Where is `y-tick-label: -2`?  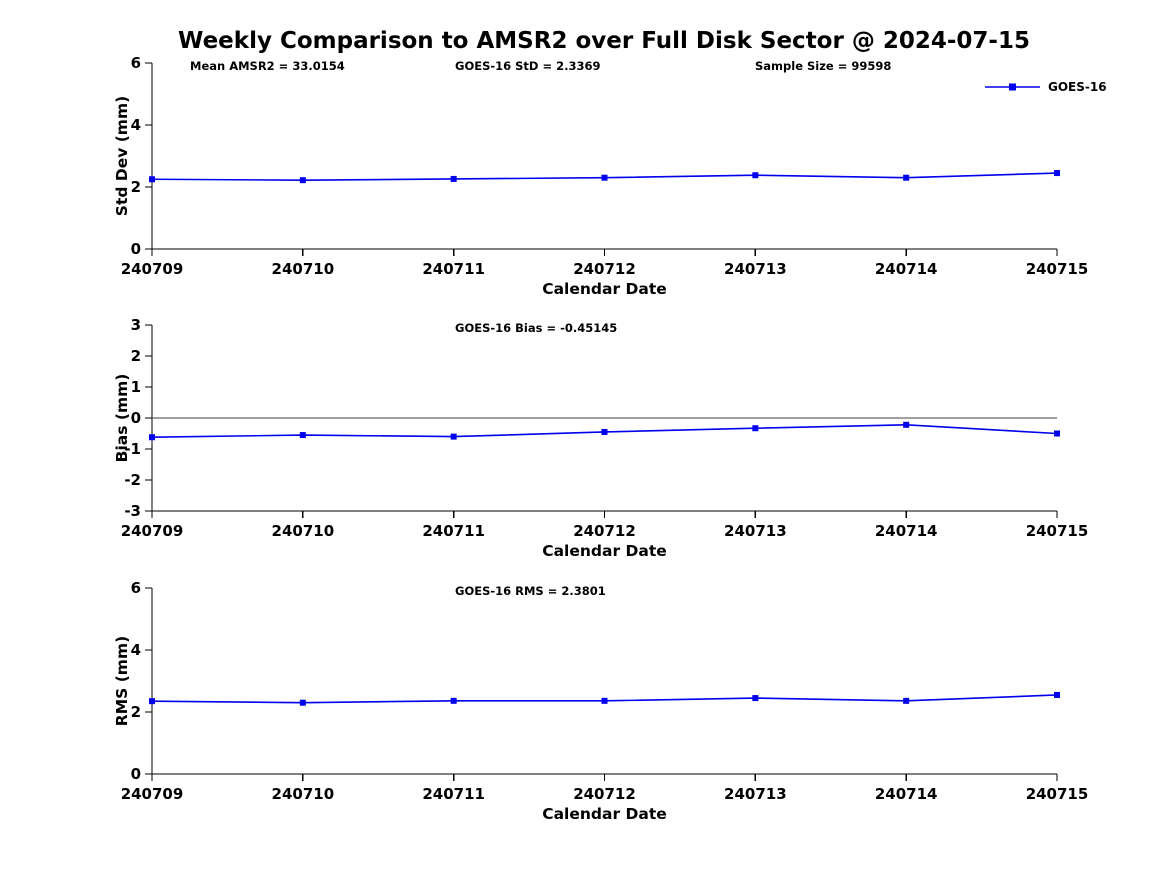
y-tick-label: -2 is located at coordinates (132, 480).